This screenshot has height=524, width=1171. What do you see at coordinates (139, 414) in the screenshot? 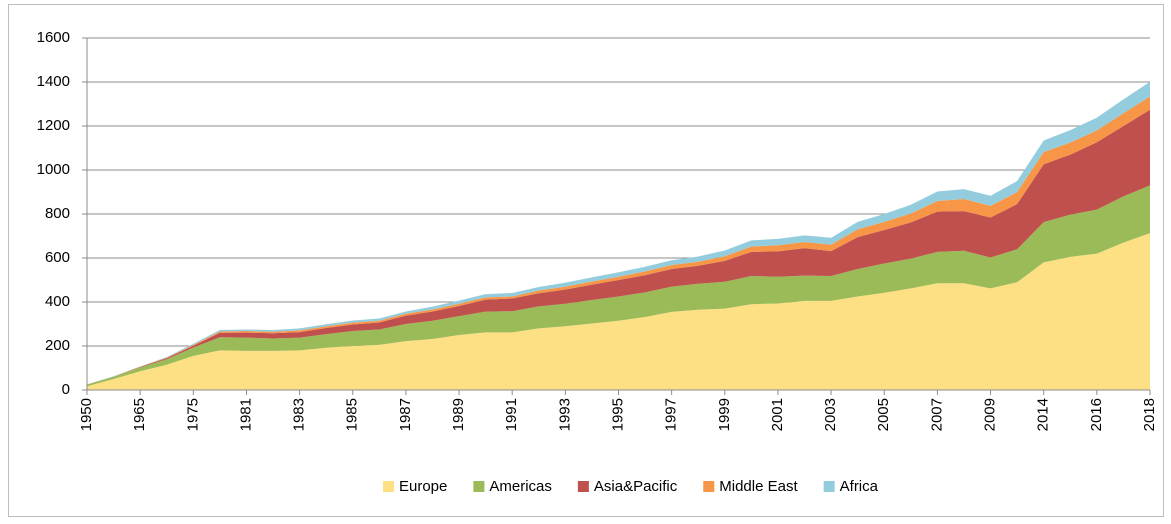
I see `x-tick-label: 1965` at bounding box center [139, 414].